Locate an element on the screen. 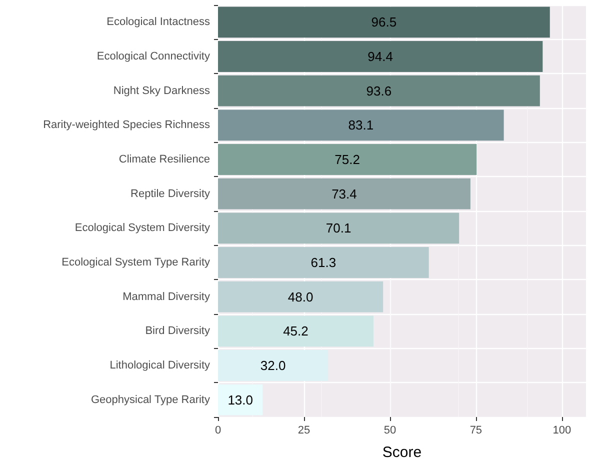 This screenshot has width=589, height=465. data-label: 75.2 is located at coordinates (347, 159).